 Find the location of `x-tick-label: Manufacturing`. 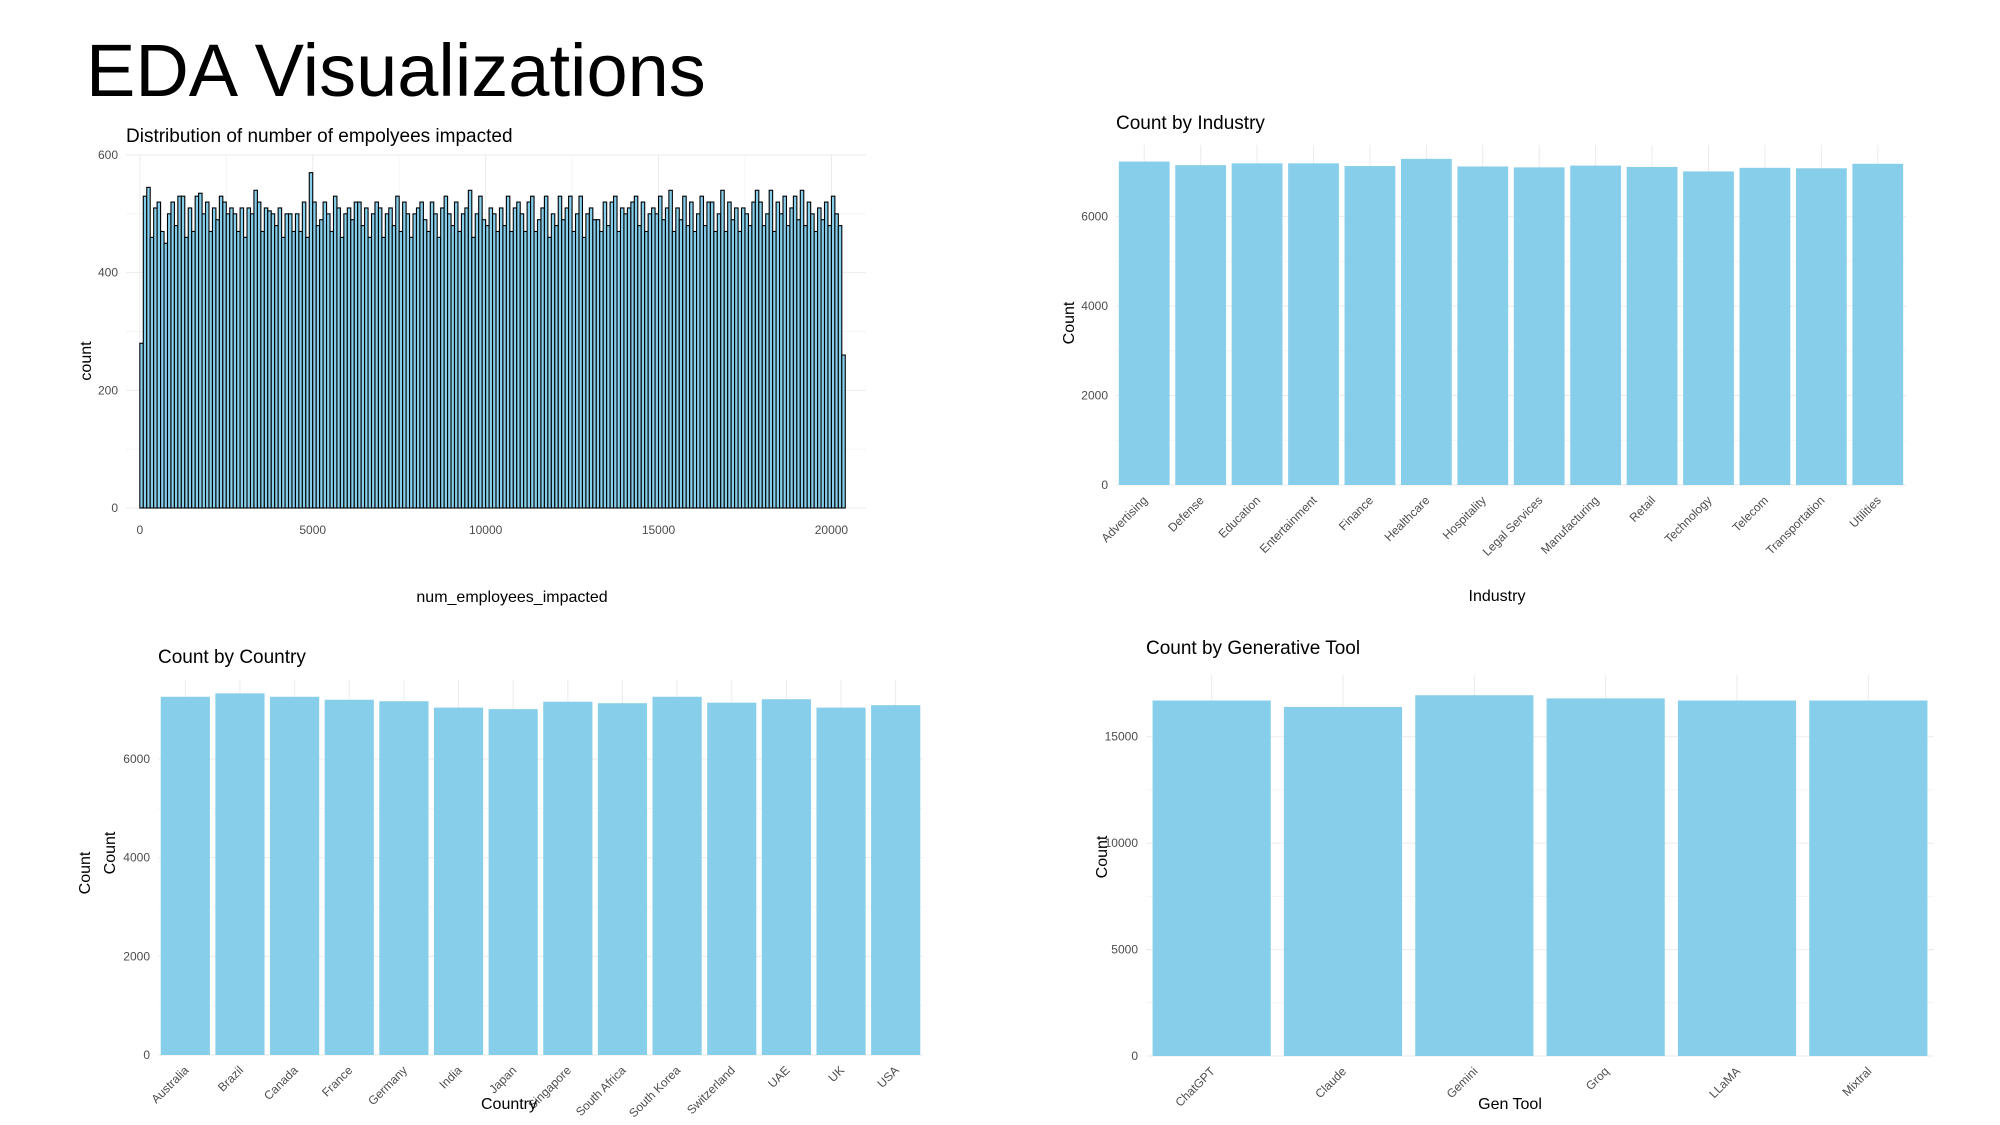

x-tick-label: Manufacturing is located at coordinates (1570, 525).